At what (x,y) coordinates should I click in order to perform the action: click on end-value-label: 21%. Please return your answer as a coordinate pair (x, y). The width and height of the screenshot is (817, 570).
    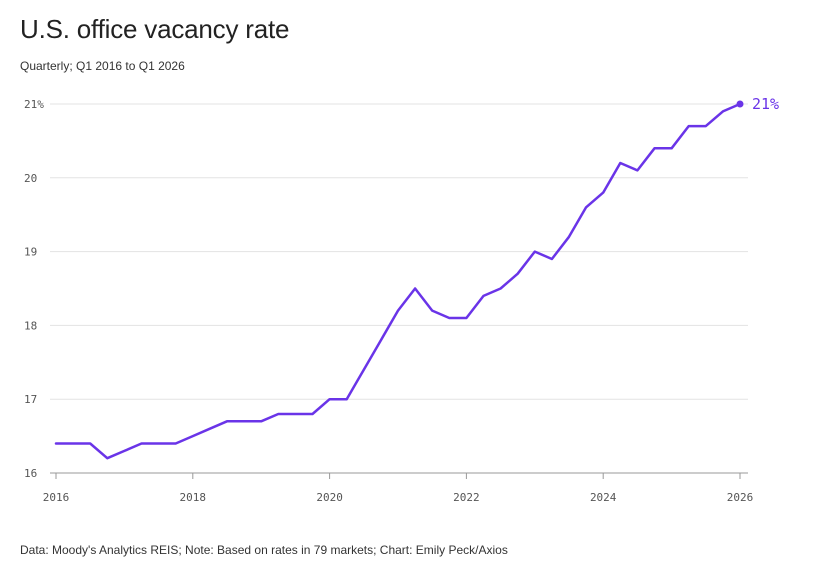
    Looking at the image, I should click on (765, 104).